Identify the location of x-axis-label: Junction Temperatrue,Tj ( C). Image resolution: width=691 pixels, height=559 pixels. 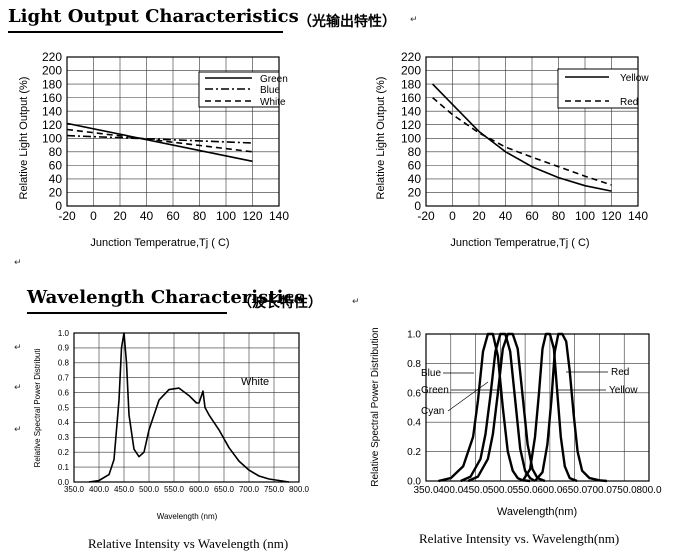
(519, 243).